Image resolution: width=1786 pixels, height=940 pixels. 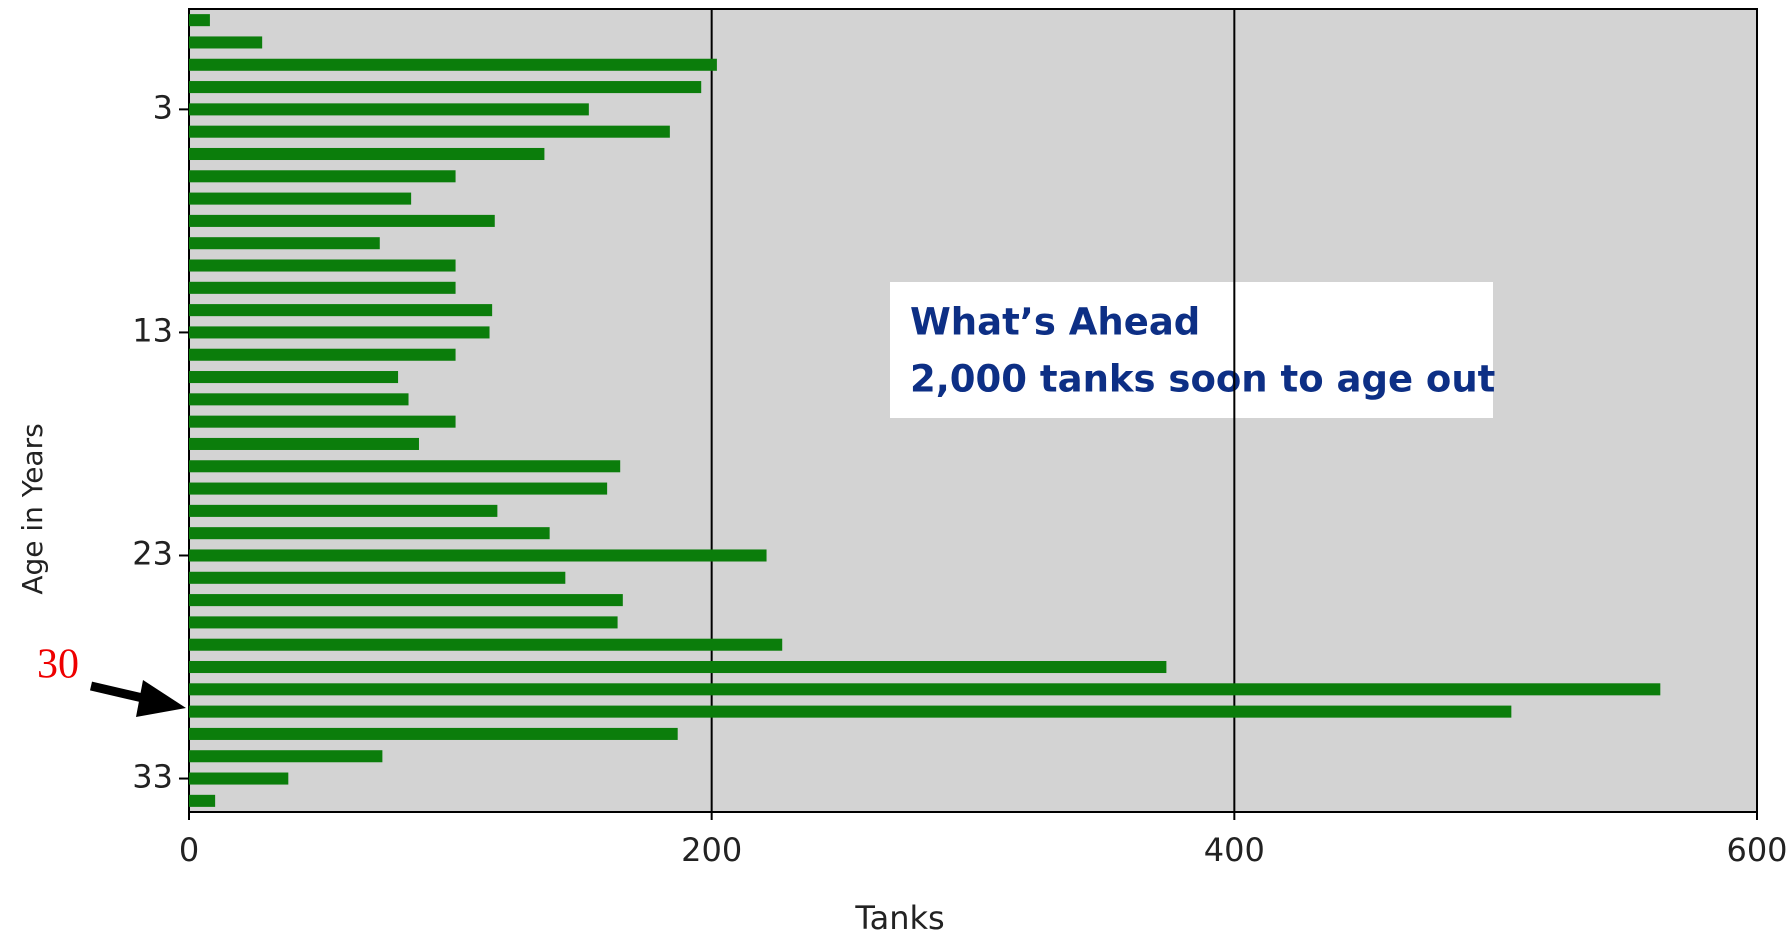 I want to click on y-tick-label: 13, so click(x=152, y=330).